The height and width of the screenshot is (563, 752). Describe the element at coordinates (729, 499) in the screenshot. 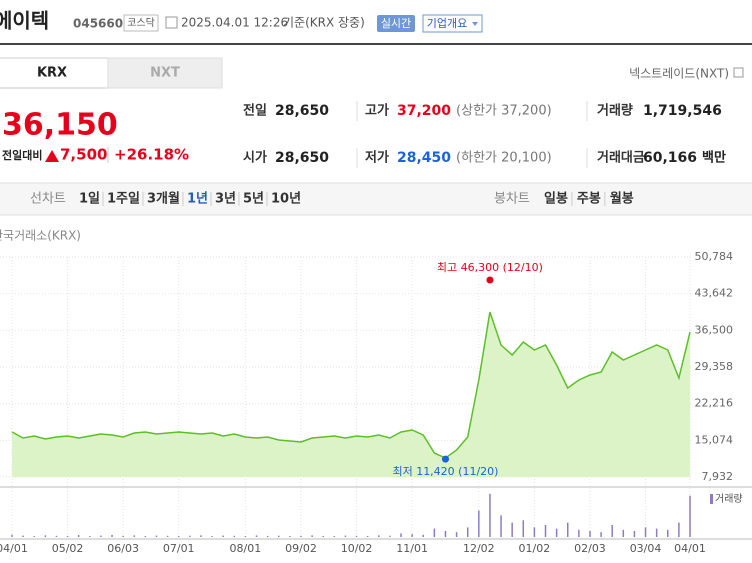

I see `legend-label: 거래량` at that location.